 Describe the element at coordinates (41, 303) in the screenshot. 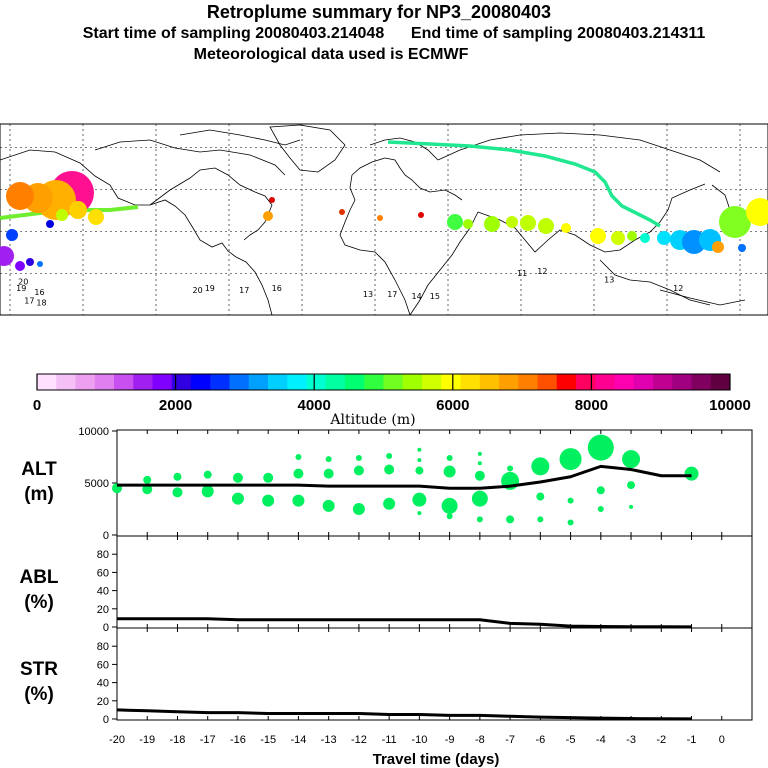

I see `map-plume-label: 18` at that location.